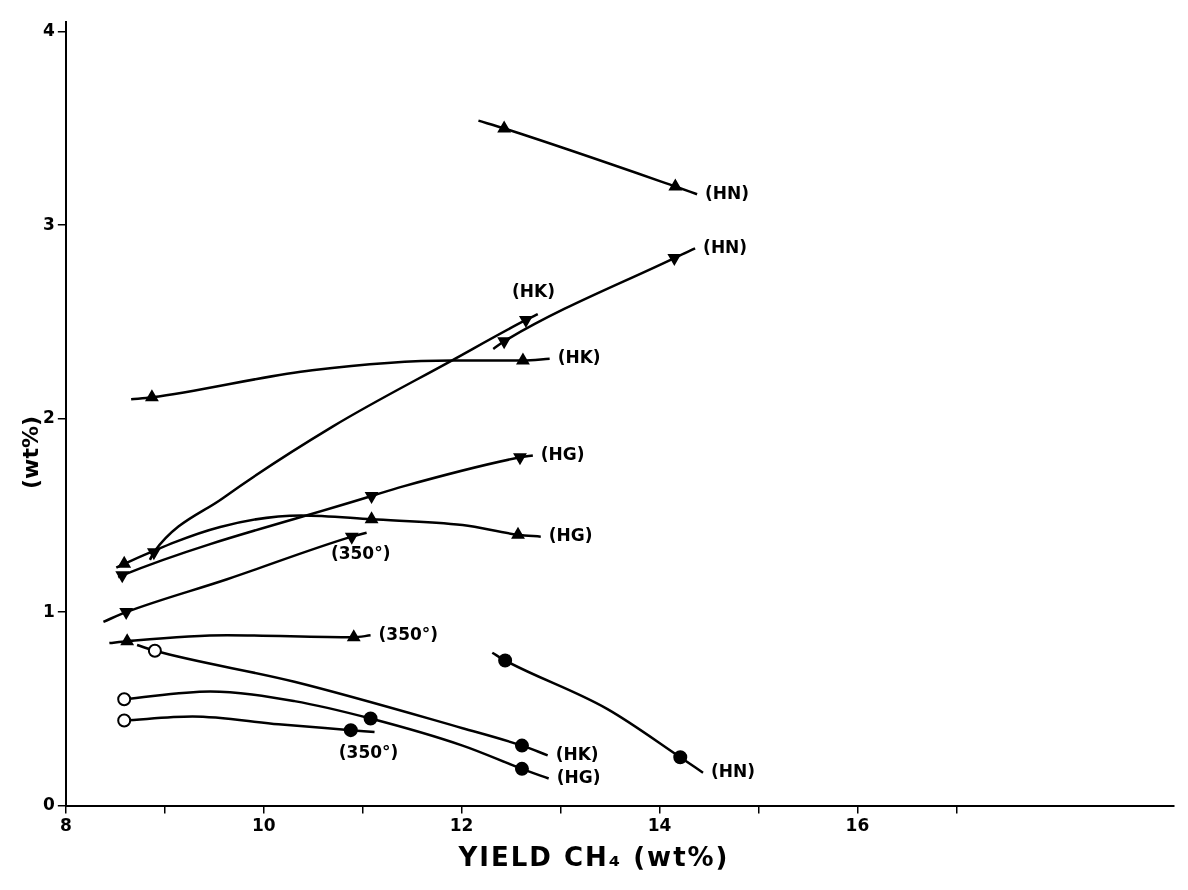 The width and height of the screenshot is (1188, 890). I want to click on y-axis-title: (wt%), so click(30, 453).